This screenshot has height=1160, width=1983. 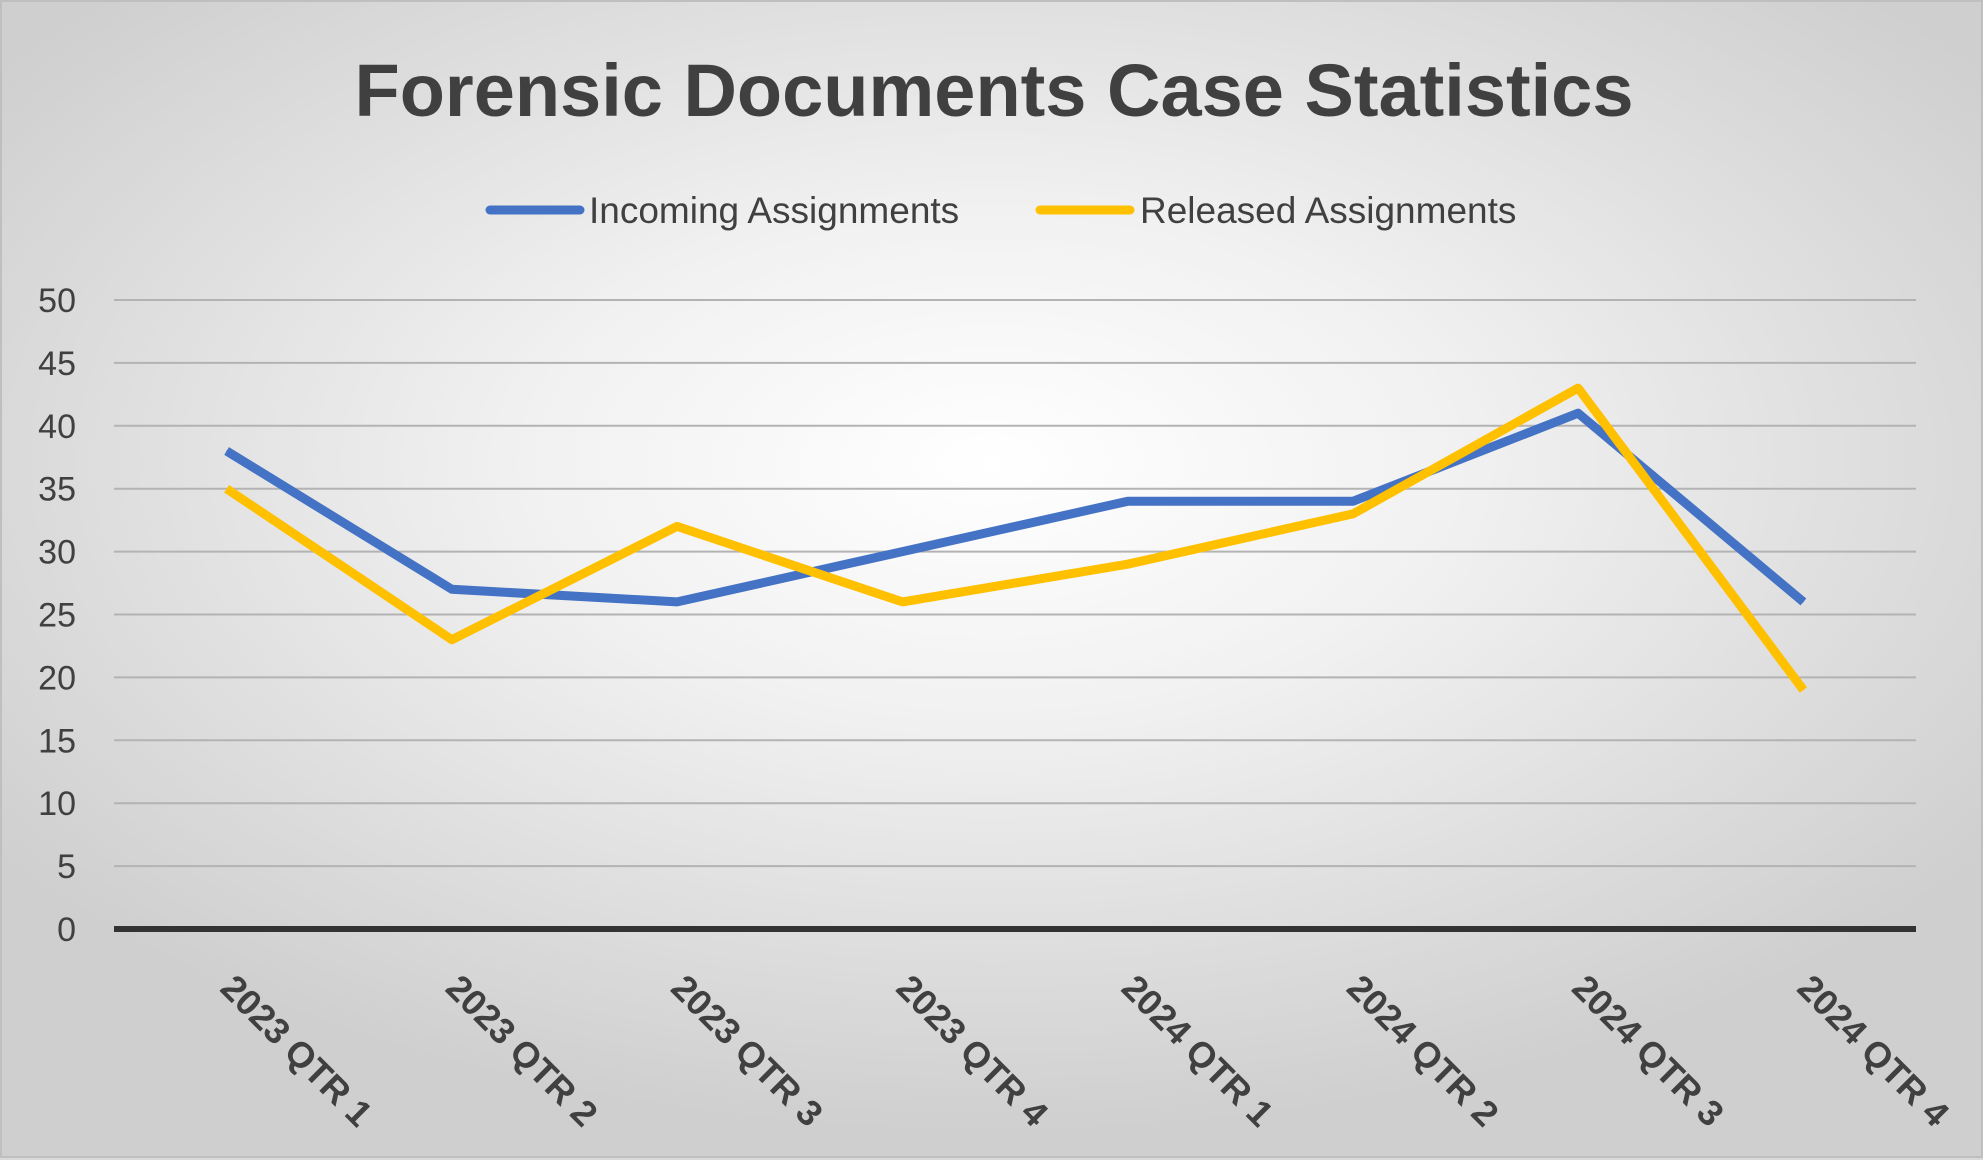 What do you see at coordinates (1328, 210) in the screenshot?
I see `legend-label: Released Assignments` at bounding box center [1328, 210].